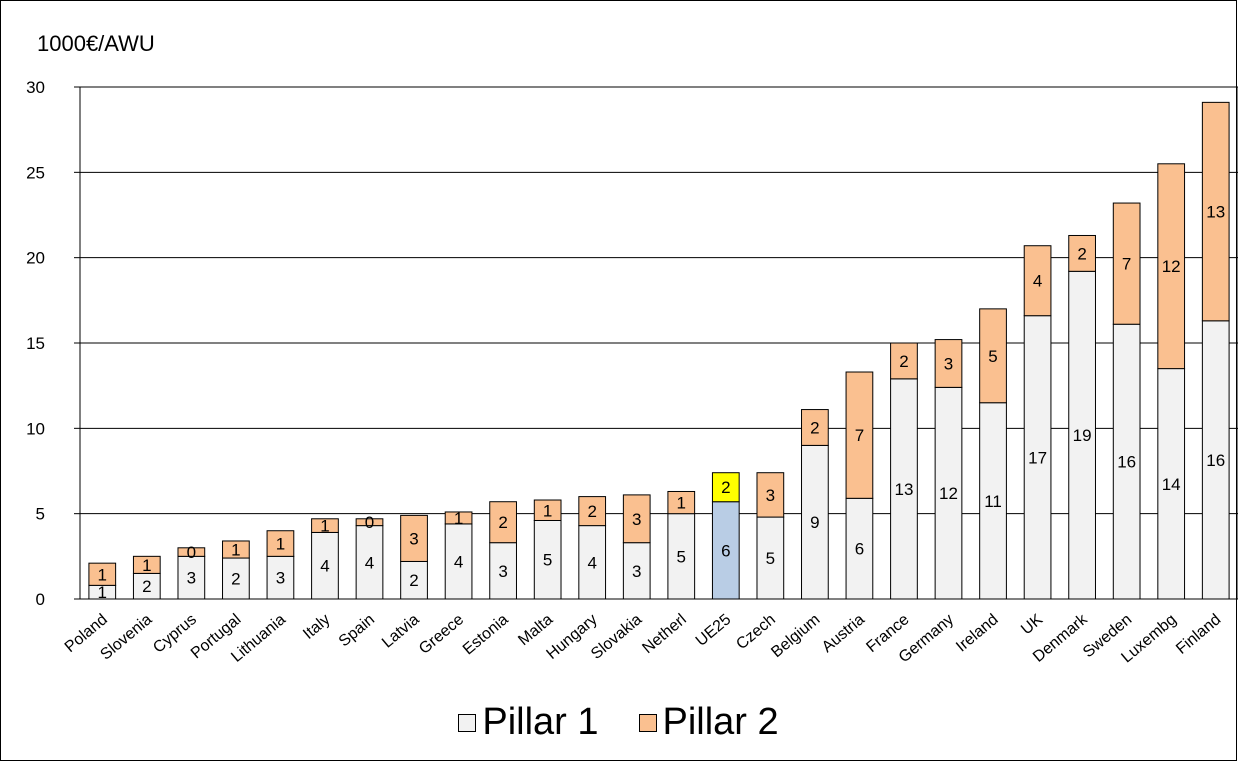 Image resolution: width=1239 pixels, height=763 pixels. I want to click on data-label-pillar-2-ue25: 2, so click(725, 487).